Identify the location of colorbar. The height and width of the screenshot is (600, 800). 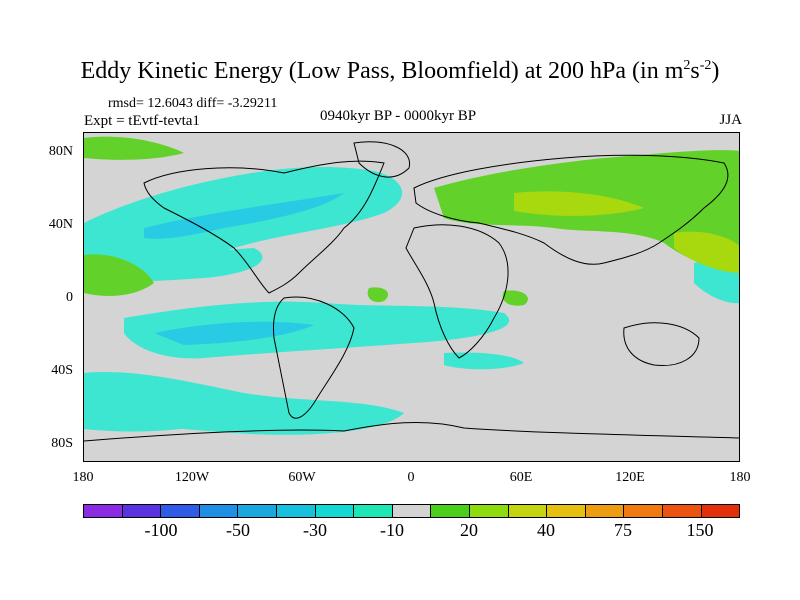
(411, 511).